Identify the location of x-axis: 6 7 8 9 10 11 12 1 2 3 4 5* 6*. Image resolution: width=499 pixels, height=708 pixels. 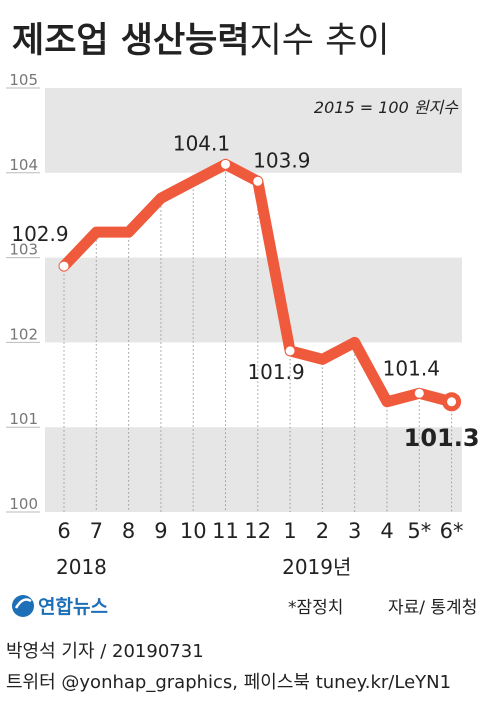
(260, 531).